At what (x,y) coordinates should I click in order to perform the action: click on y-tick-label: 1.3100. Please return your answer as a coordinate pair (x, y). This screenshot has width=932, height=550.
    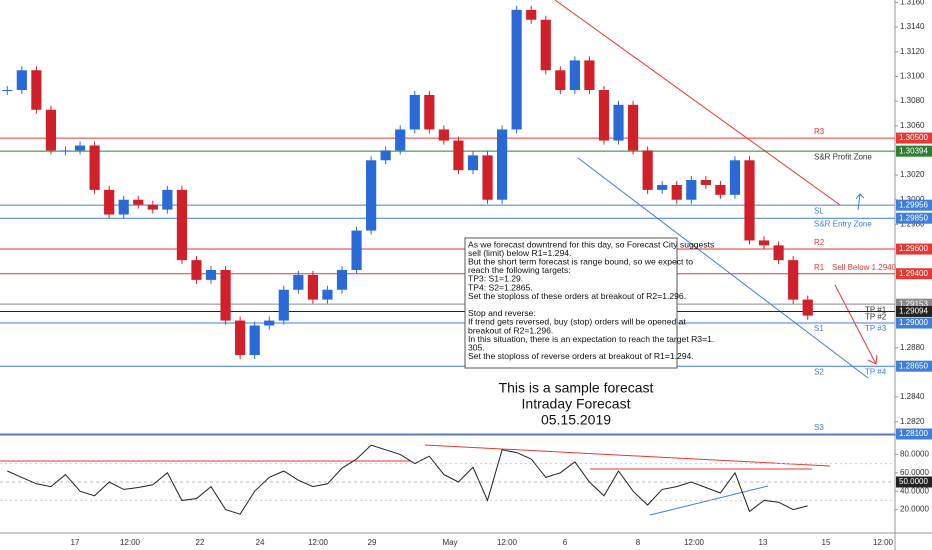
    Looking at the image, I should click on (912, 76).